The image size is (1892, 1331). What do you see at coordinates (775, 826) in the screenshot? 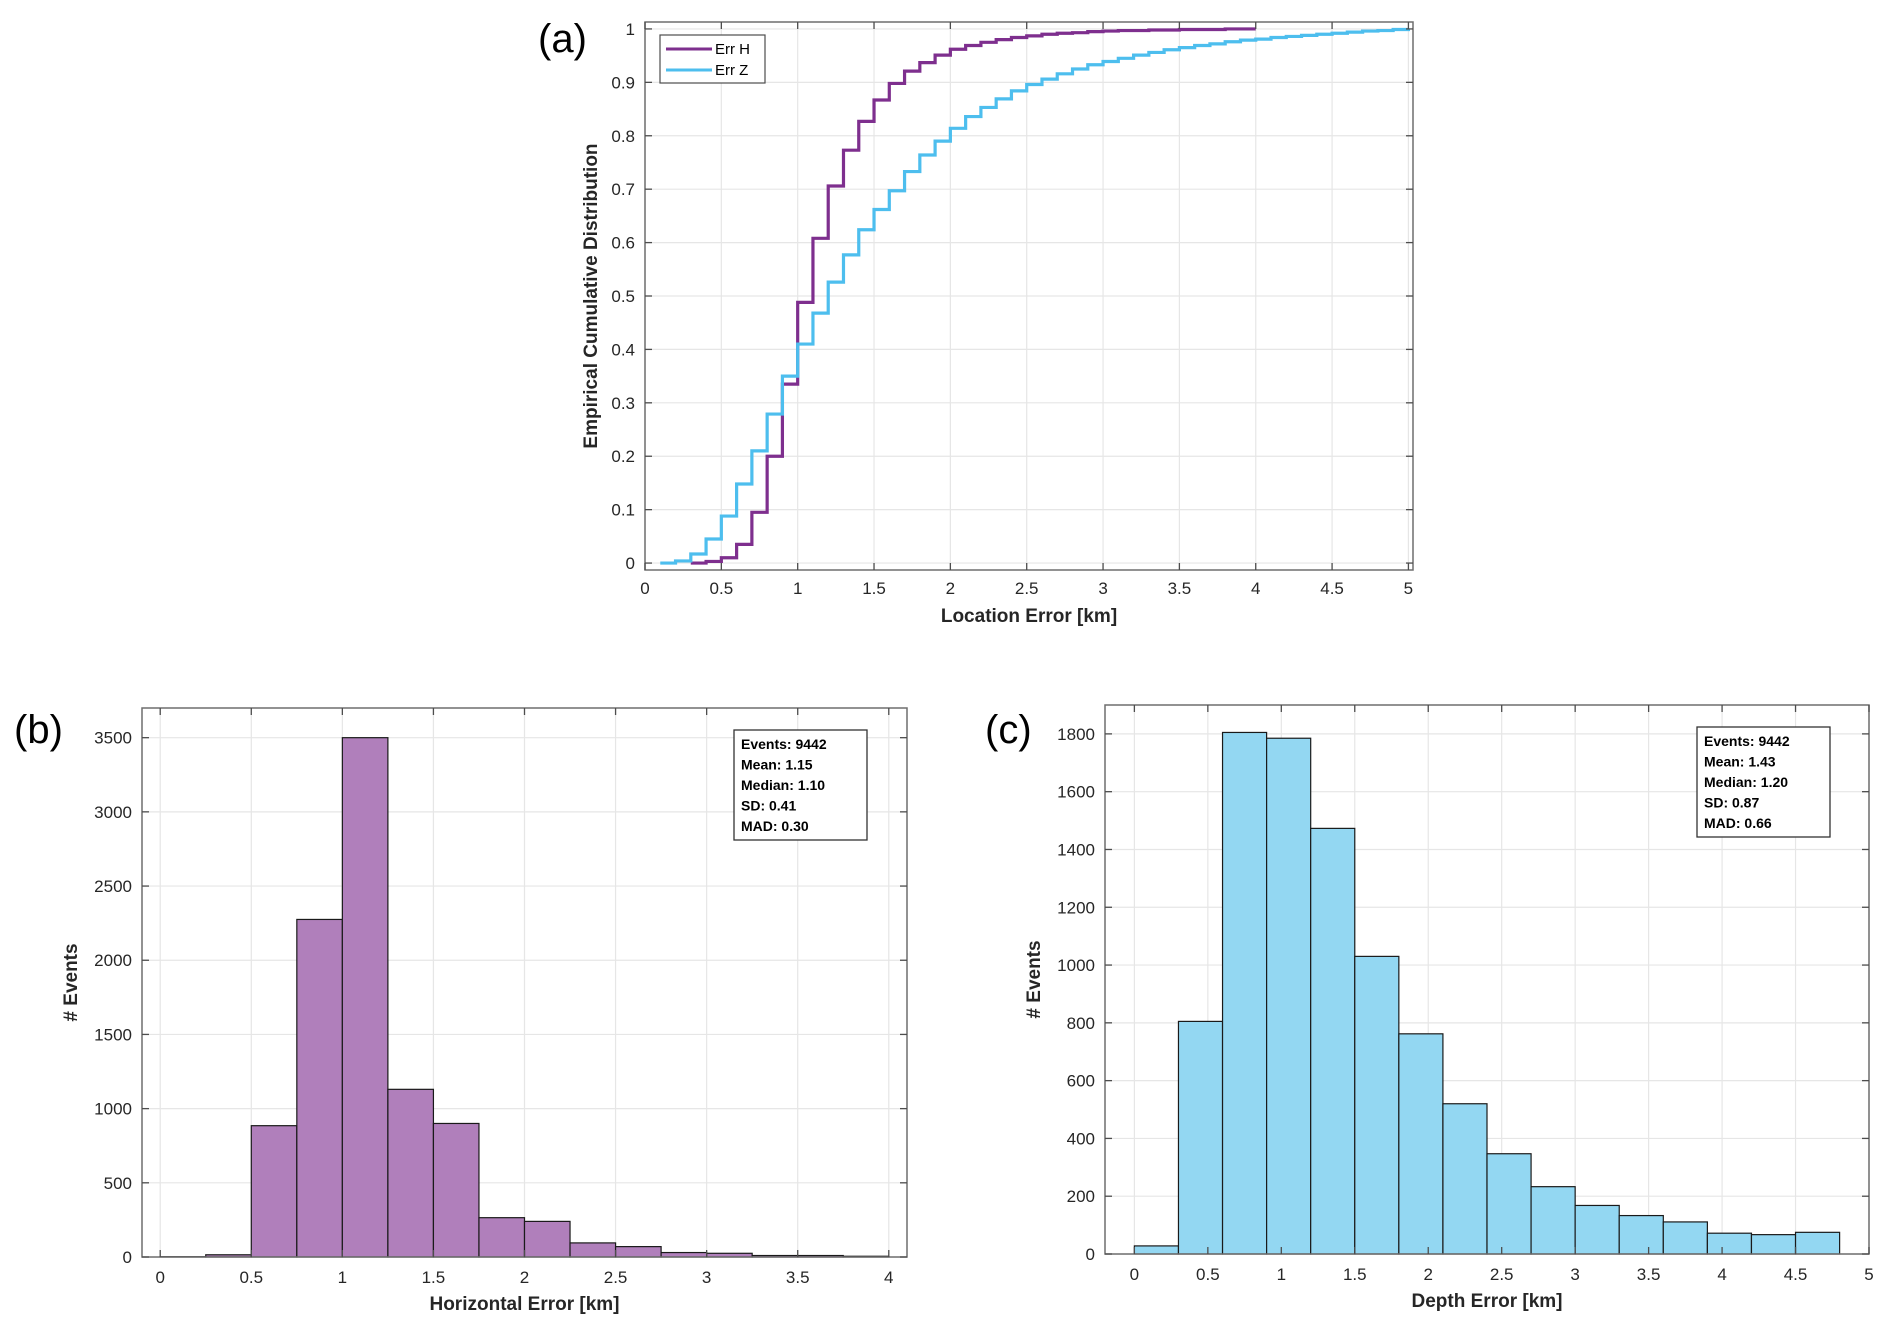
I see `stats-line: MAD: 0.30` at bounding box center [775, 826].